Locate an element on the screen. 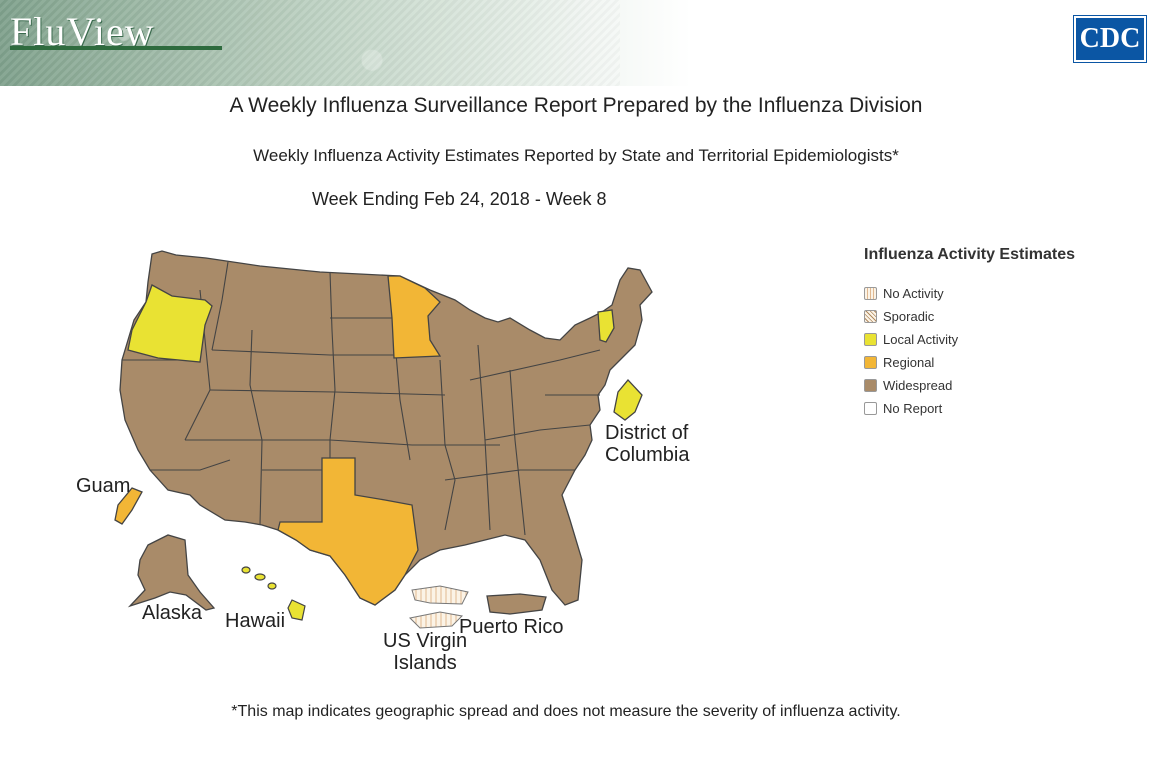  label-dc-line2: Columbia is located at coordinates (647, 455).